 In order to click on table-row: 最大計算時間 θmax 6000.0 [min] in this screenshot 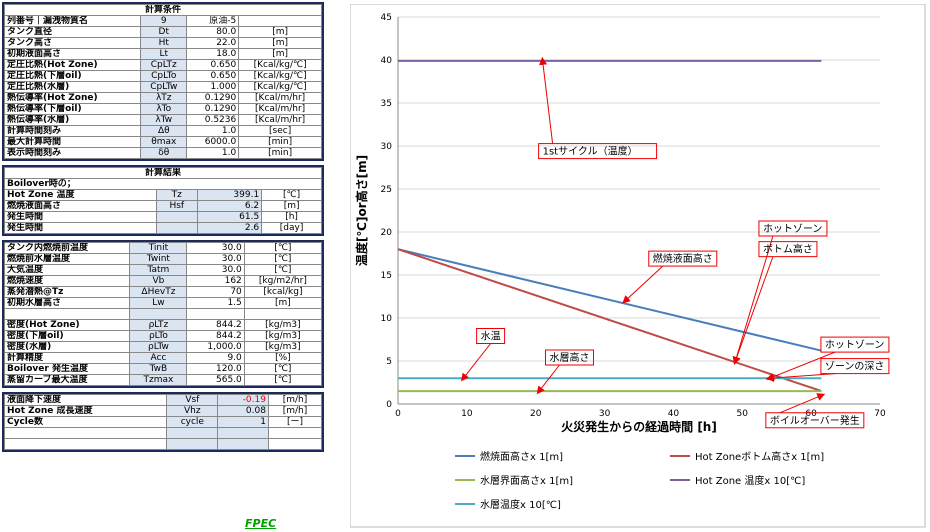, I will do `click(162, 142)`.